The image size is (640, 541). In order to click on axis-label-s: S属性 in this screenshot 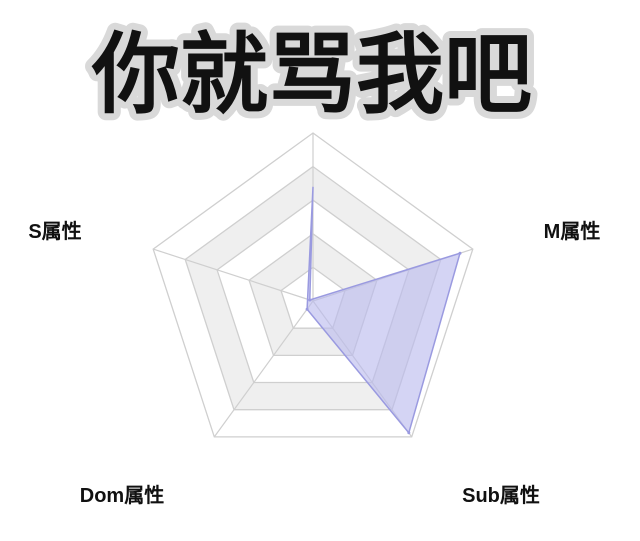, I will do `click(54, 231)`.